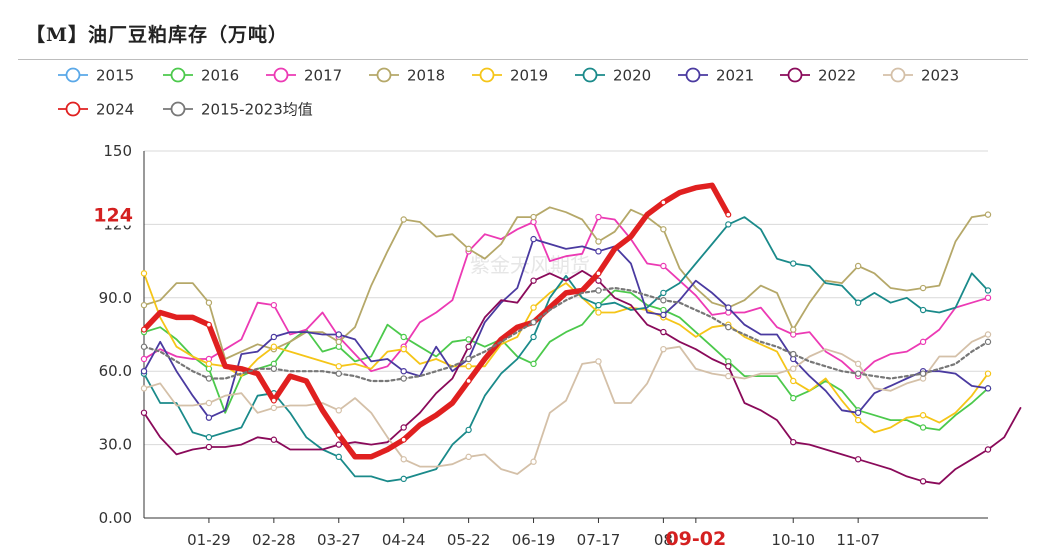 The height and width of the screenshot is (555, 1042). I want to click on y-tick-label: 90.0, so click(115, 298).